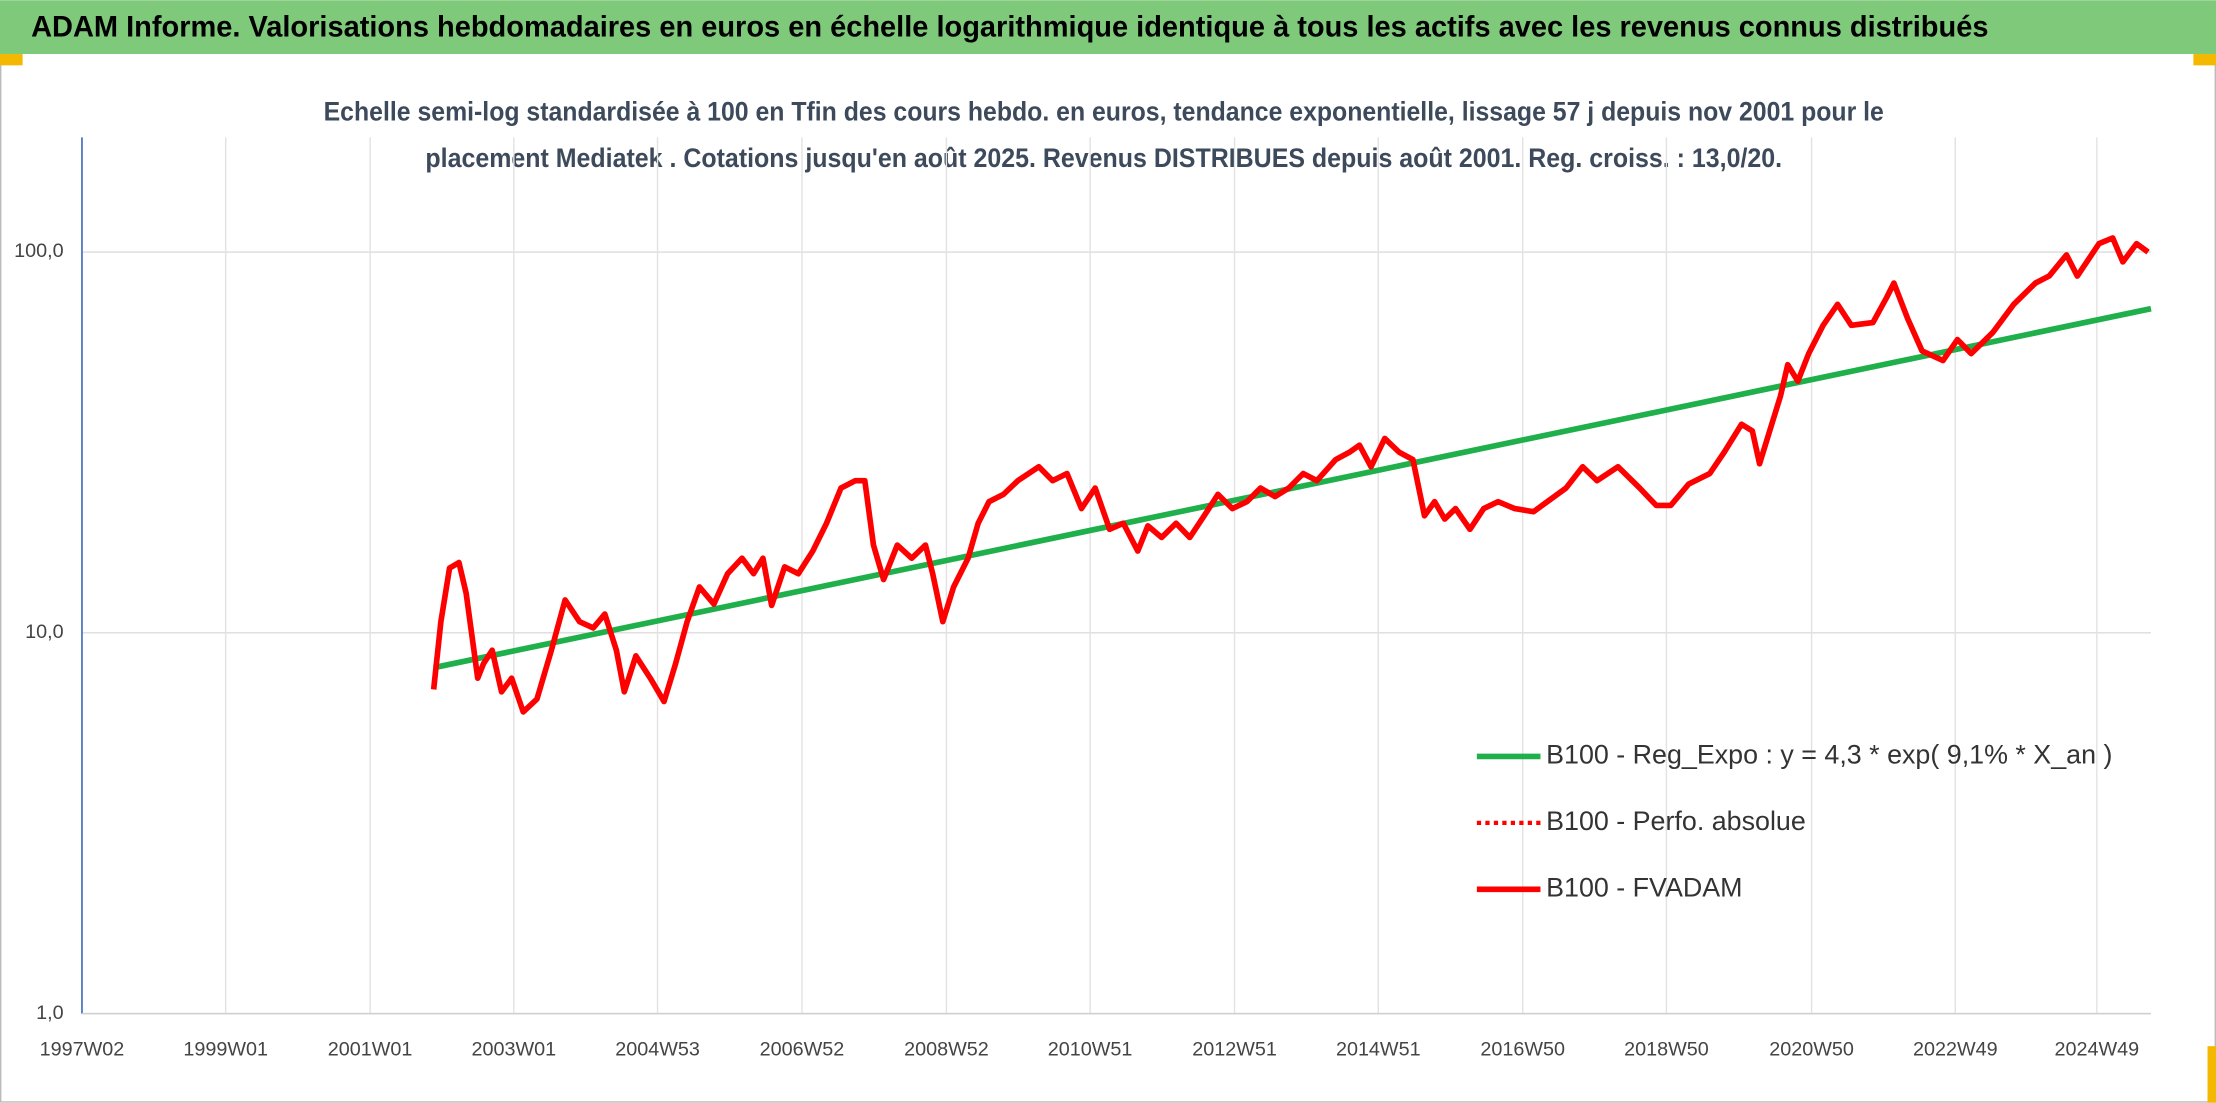 This screenshot has height=1103, width=2216. Describe the element at coordinates (1811, 1050) in the screenshot. I see `x-tick-label: 2020W50` at that location.